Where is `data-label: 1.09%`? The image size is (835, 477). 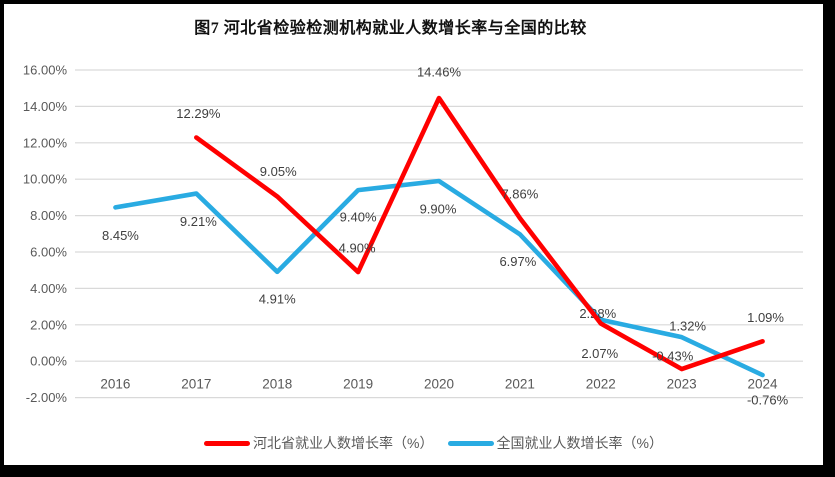
data-label: 1.09% is located at coordinates (765, 317).